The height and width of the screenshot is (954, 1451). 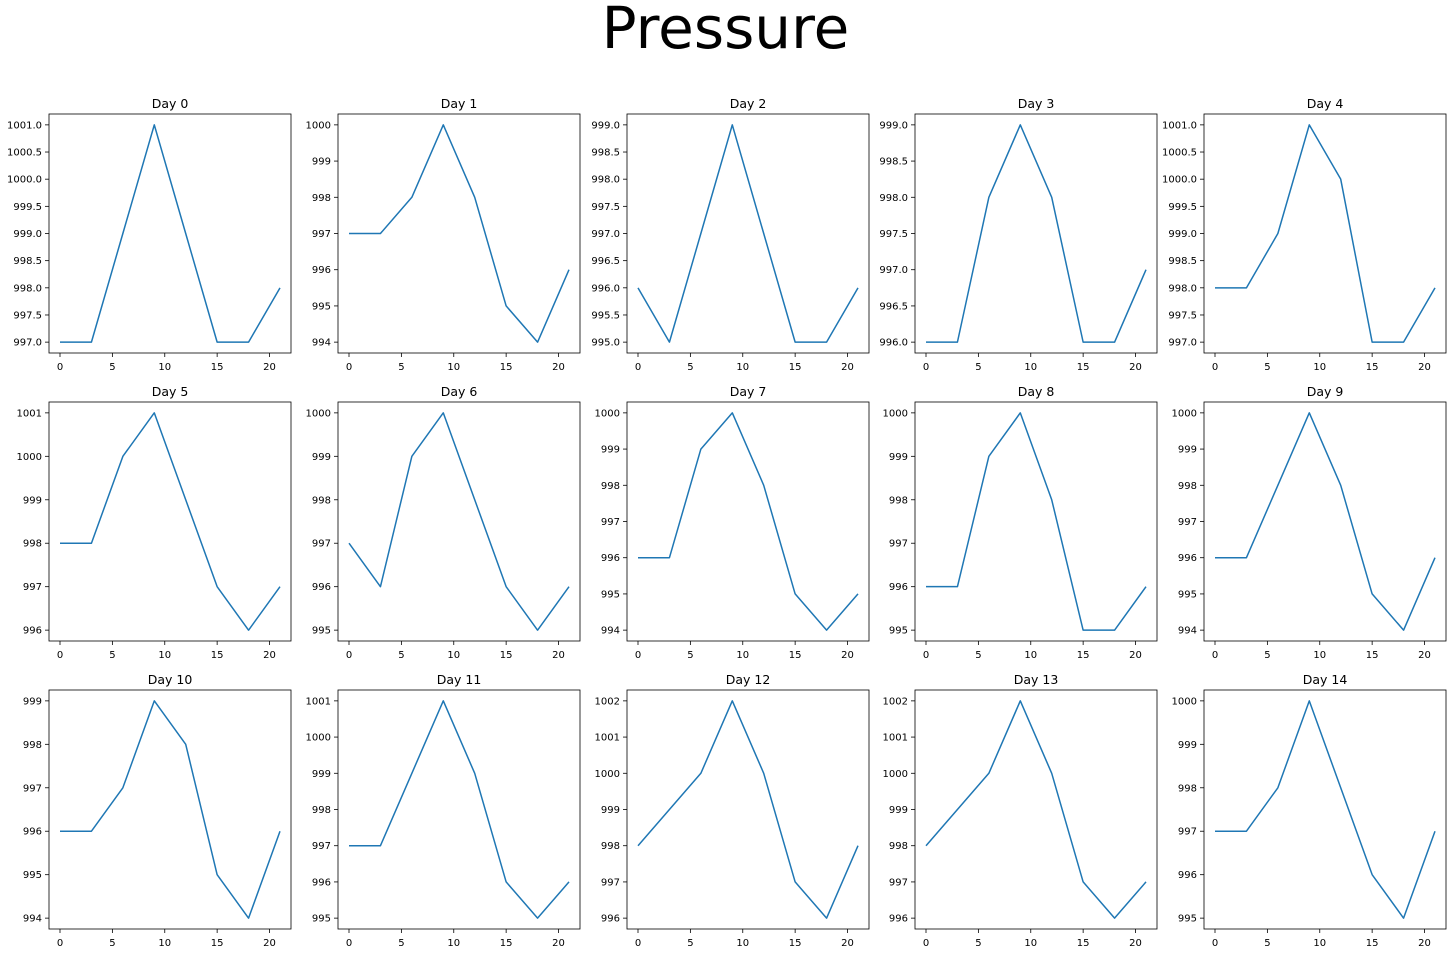 I want to click on y-tick-label: 1000.5, so click(x=1179, y=153).